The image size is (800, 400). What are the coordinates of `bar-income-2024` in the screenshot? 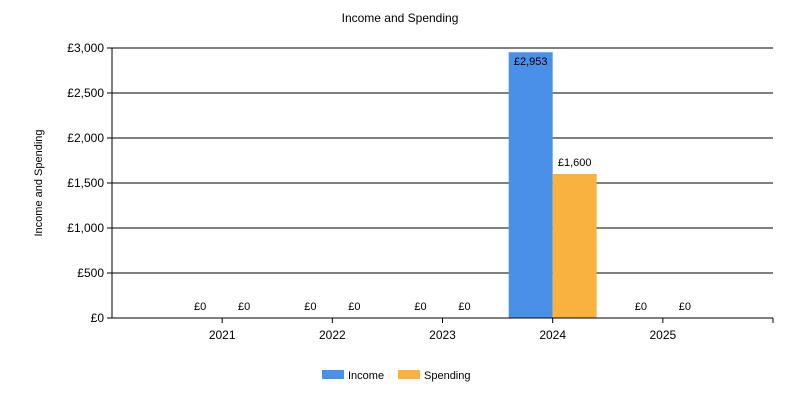 It's located at (530, 185).